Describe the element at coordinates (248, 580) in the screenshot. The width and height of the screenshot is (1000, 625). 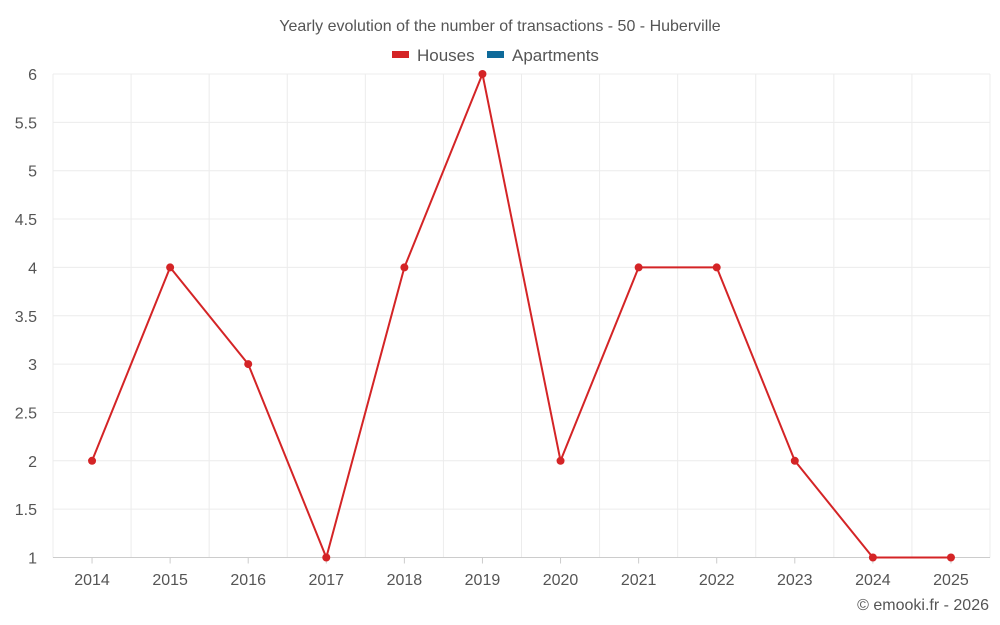
I see `x-tick-label: 2016` at that location.